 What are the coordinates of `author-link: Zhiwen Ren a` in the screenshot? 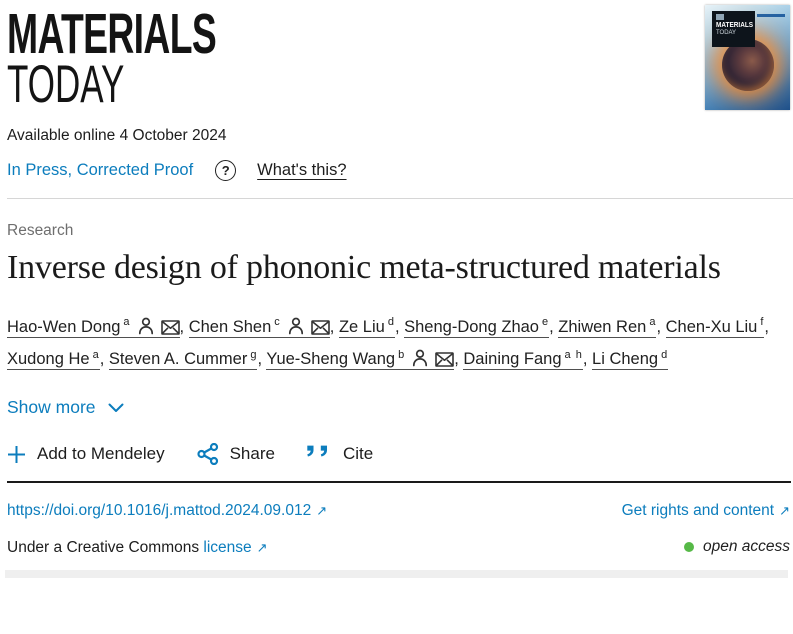 It's located at (607, 327).